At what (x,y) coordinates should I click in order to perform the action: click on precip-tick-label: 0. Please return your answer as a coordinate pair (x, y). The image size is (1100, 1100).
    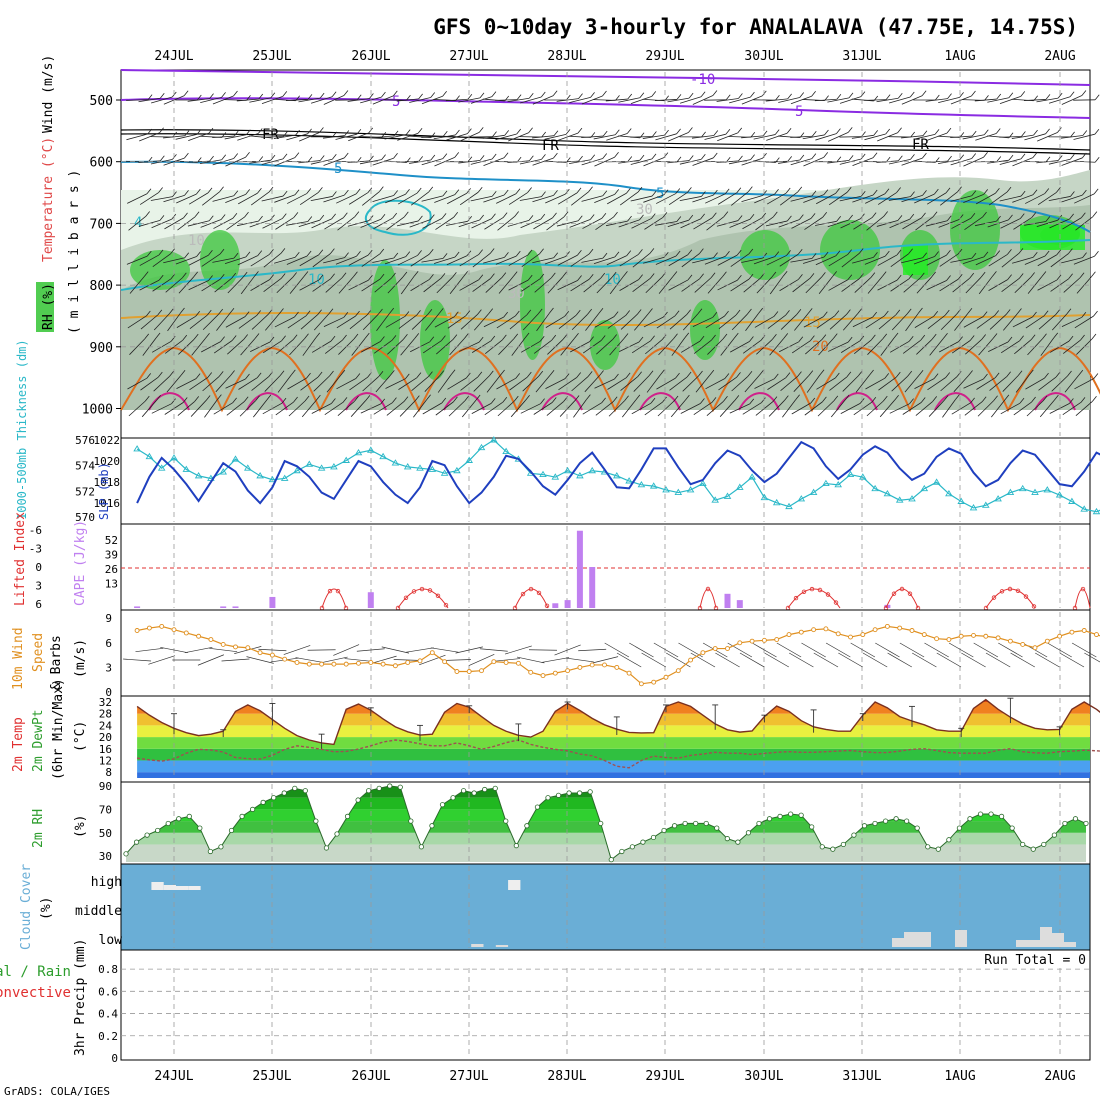
    Looking at the image, I should click on (114, 1058).